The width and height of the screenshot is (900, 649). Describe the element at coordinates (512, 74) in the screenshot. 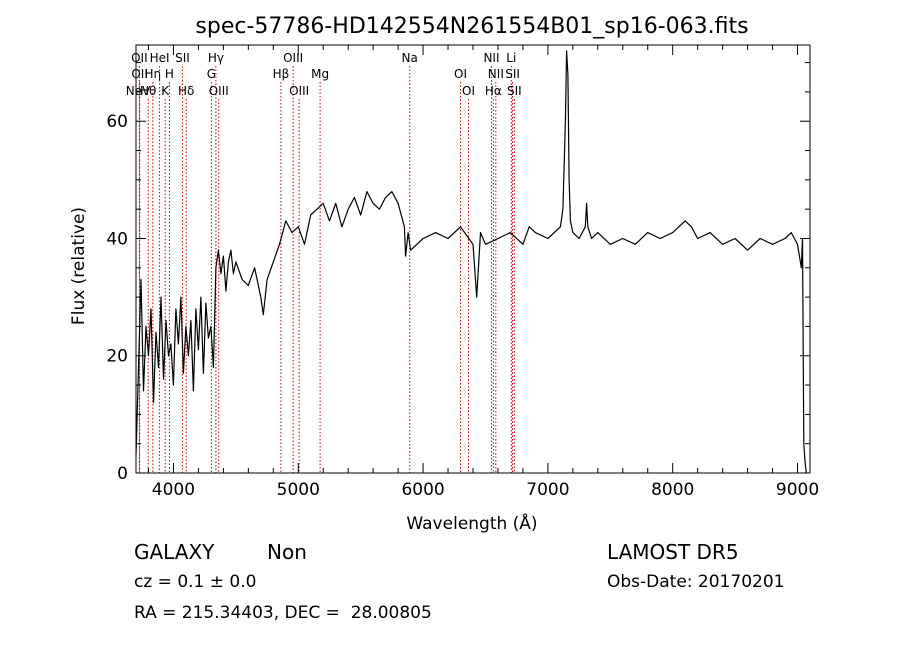

I see `line-label-24: SII` at that location.